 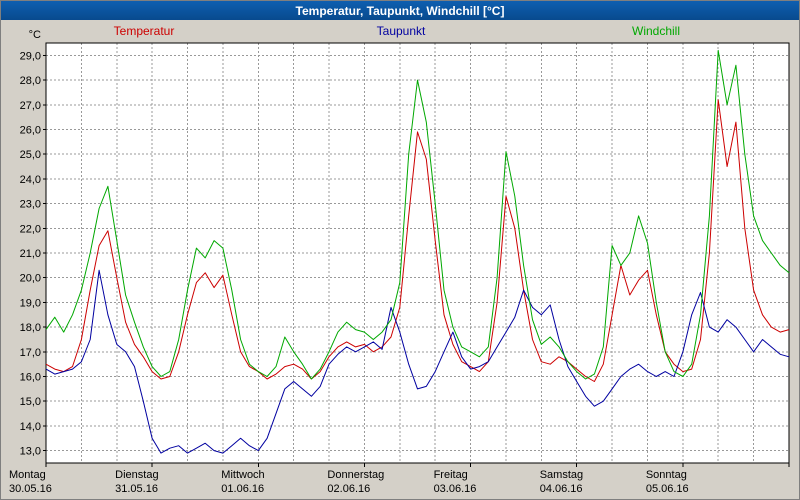 What do you see at coordinates (451, 475) in the screenshot?
I see `x-day-name-label: Freitag` at bounding box center [451, 475].